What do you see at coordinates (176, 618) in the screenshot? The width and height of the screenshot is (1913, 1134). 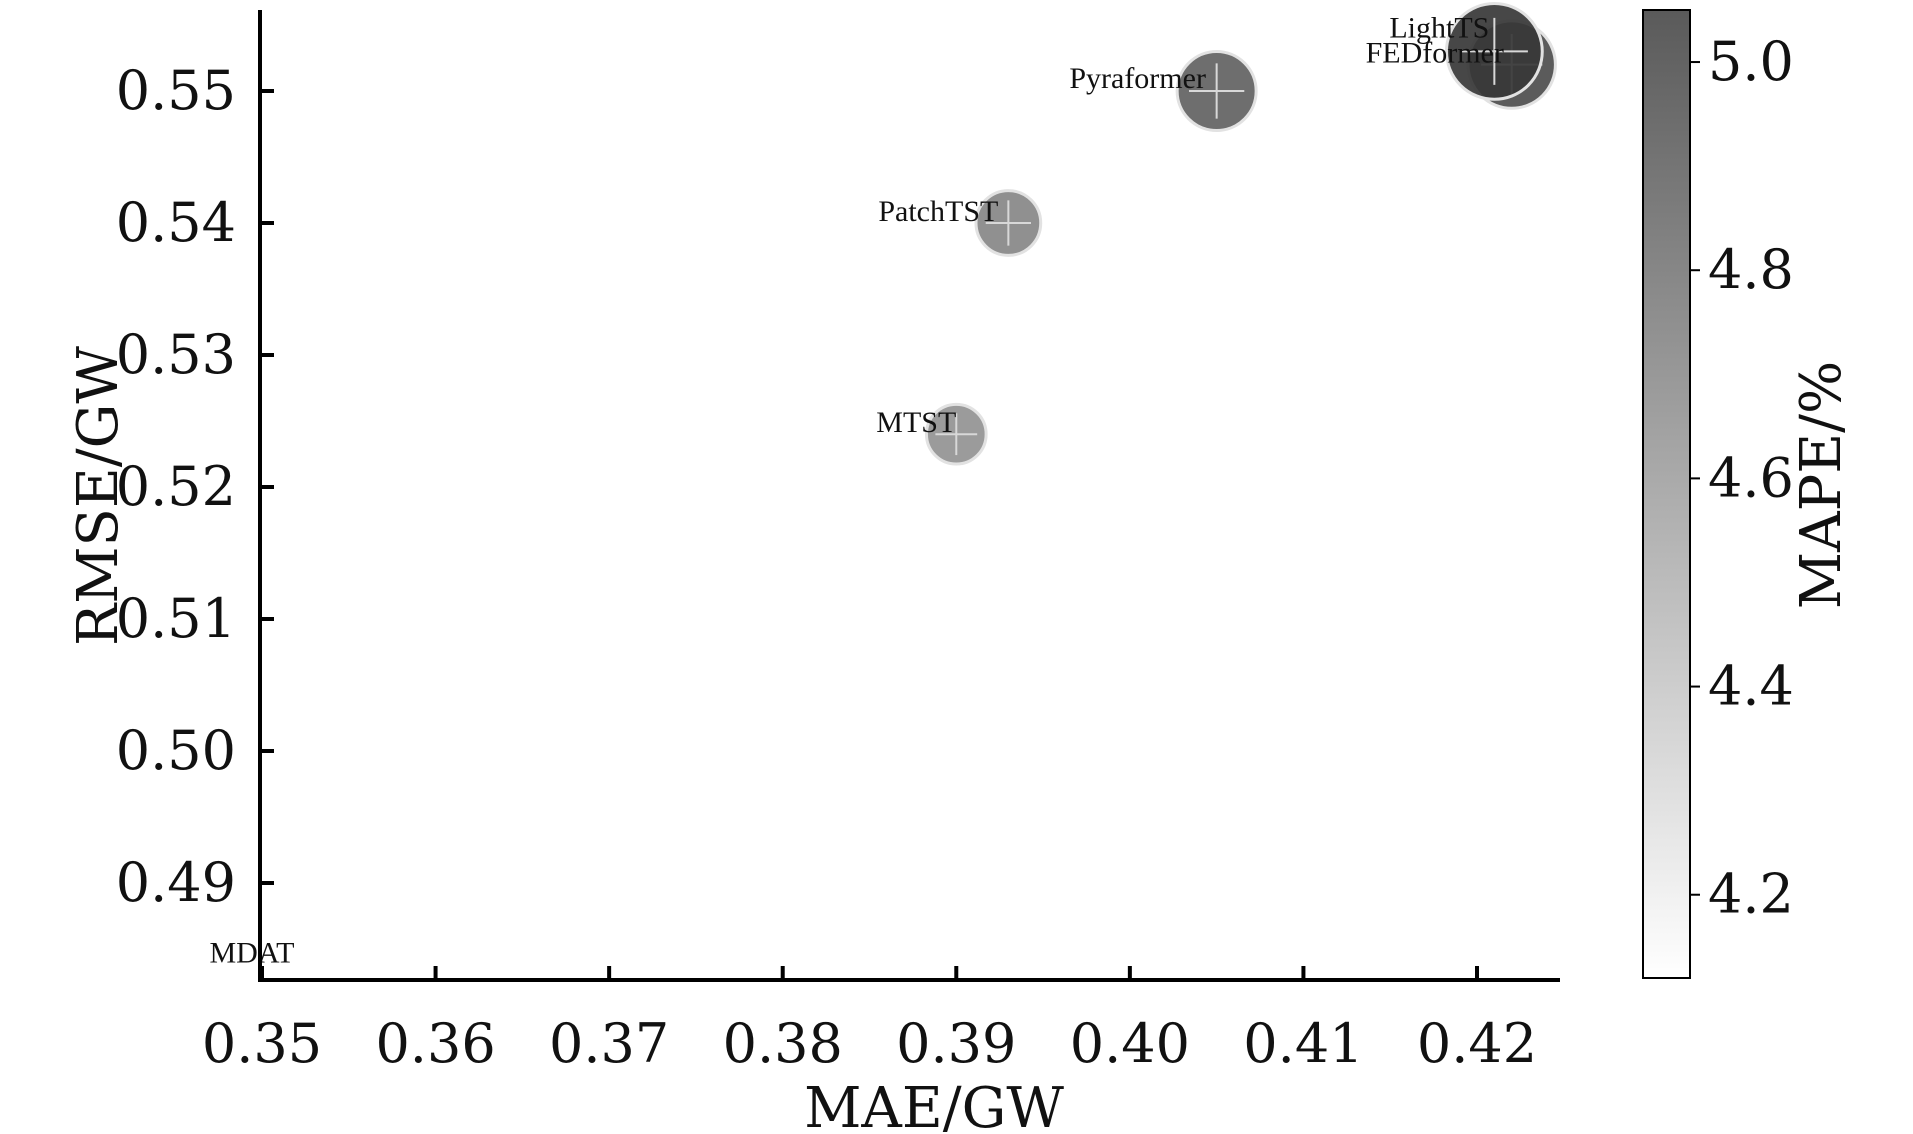 I see `y-tick-label: 0.51` at bounding box center [176, 618].